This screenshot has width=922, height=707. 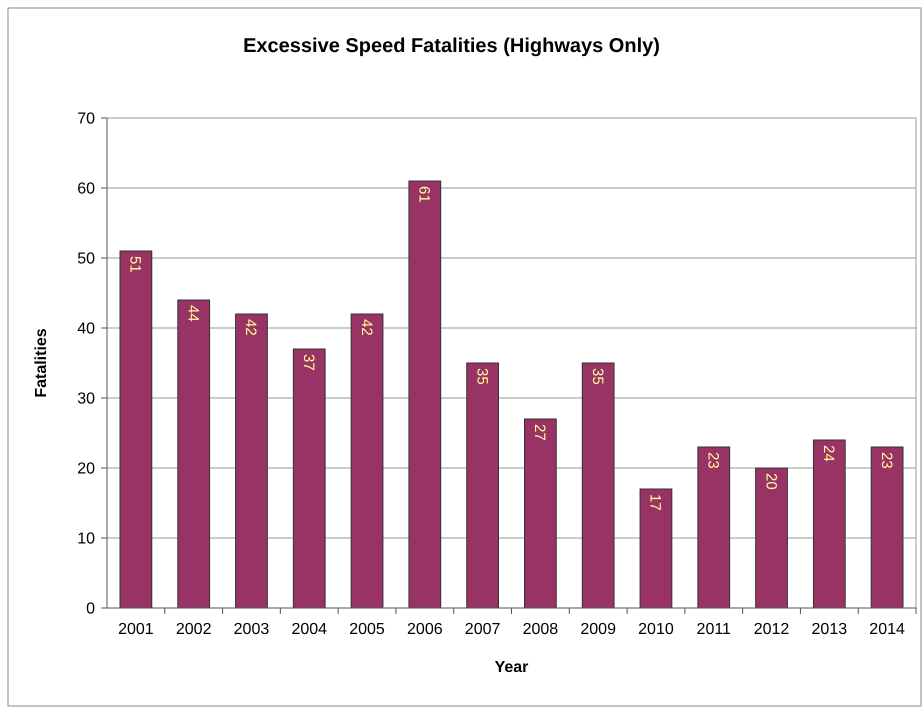 I want to click on y-tick-label: 50, so click(x=86, y=259).